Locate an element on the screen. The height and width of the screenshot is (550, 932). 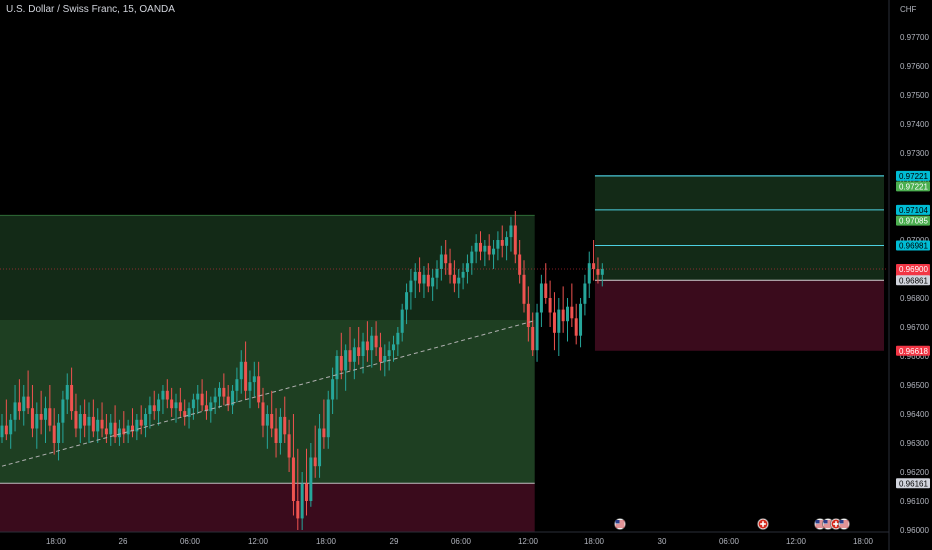
price-label: 0.96161 is located at coordinates (913, 483).